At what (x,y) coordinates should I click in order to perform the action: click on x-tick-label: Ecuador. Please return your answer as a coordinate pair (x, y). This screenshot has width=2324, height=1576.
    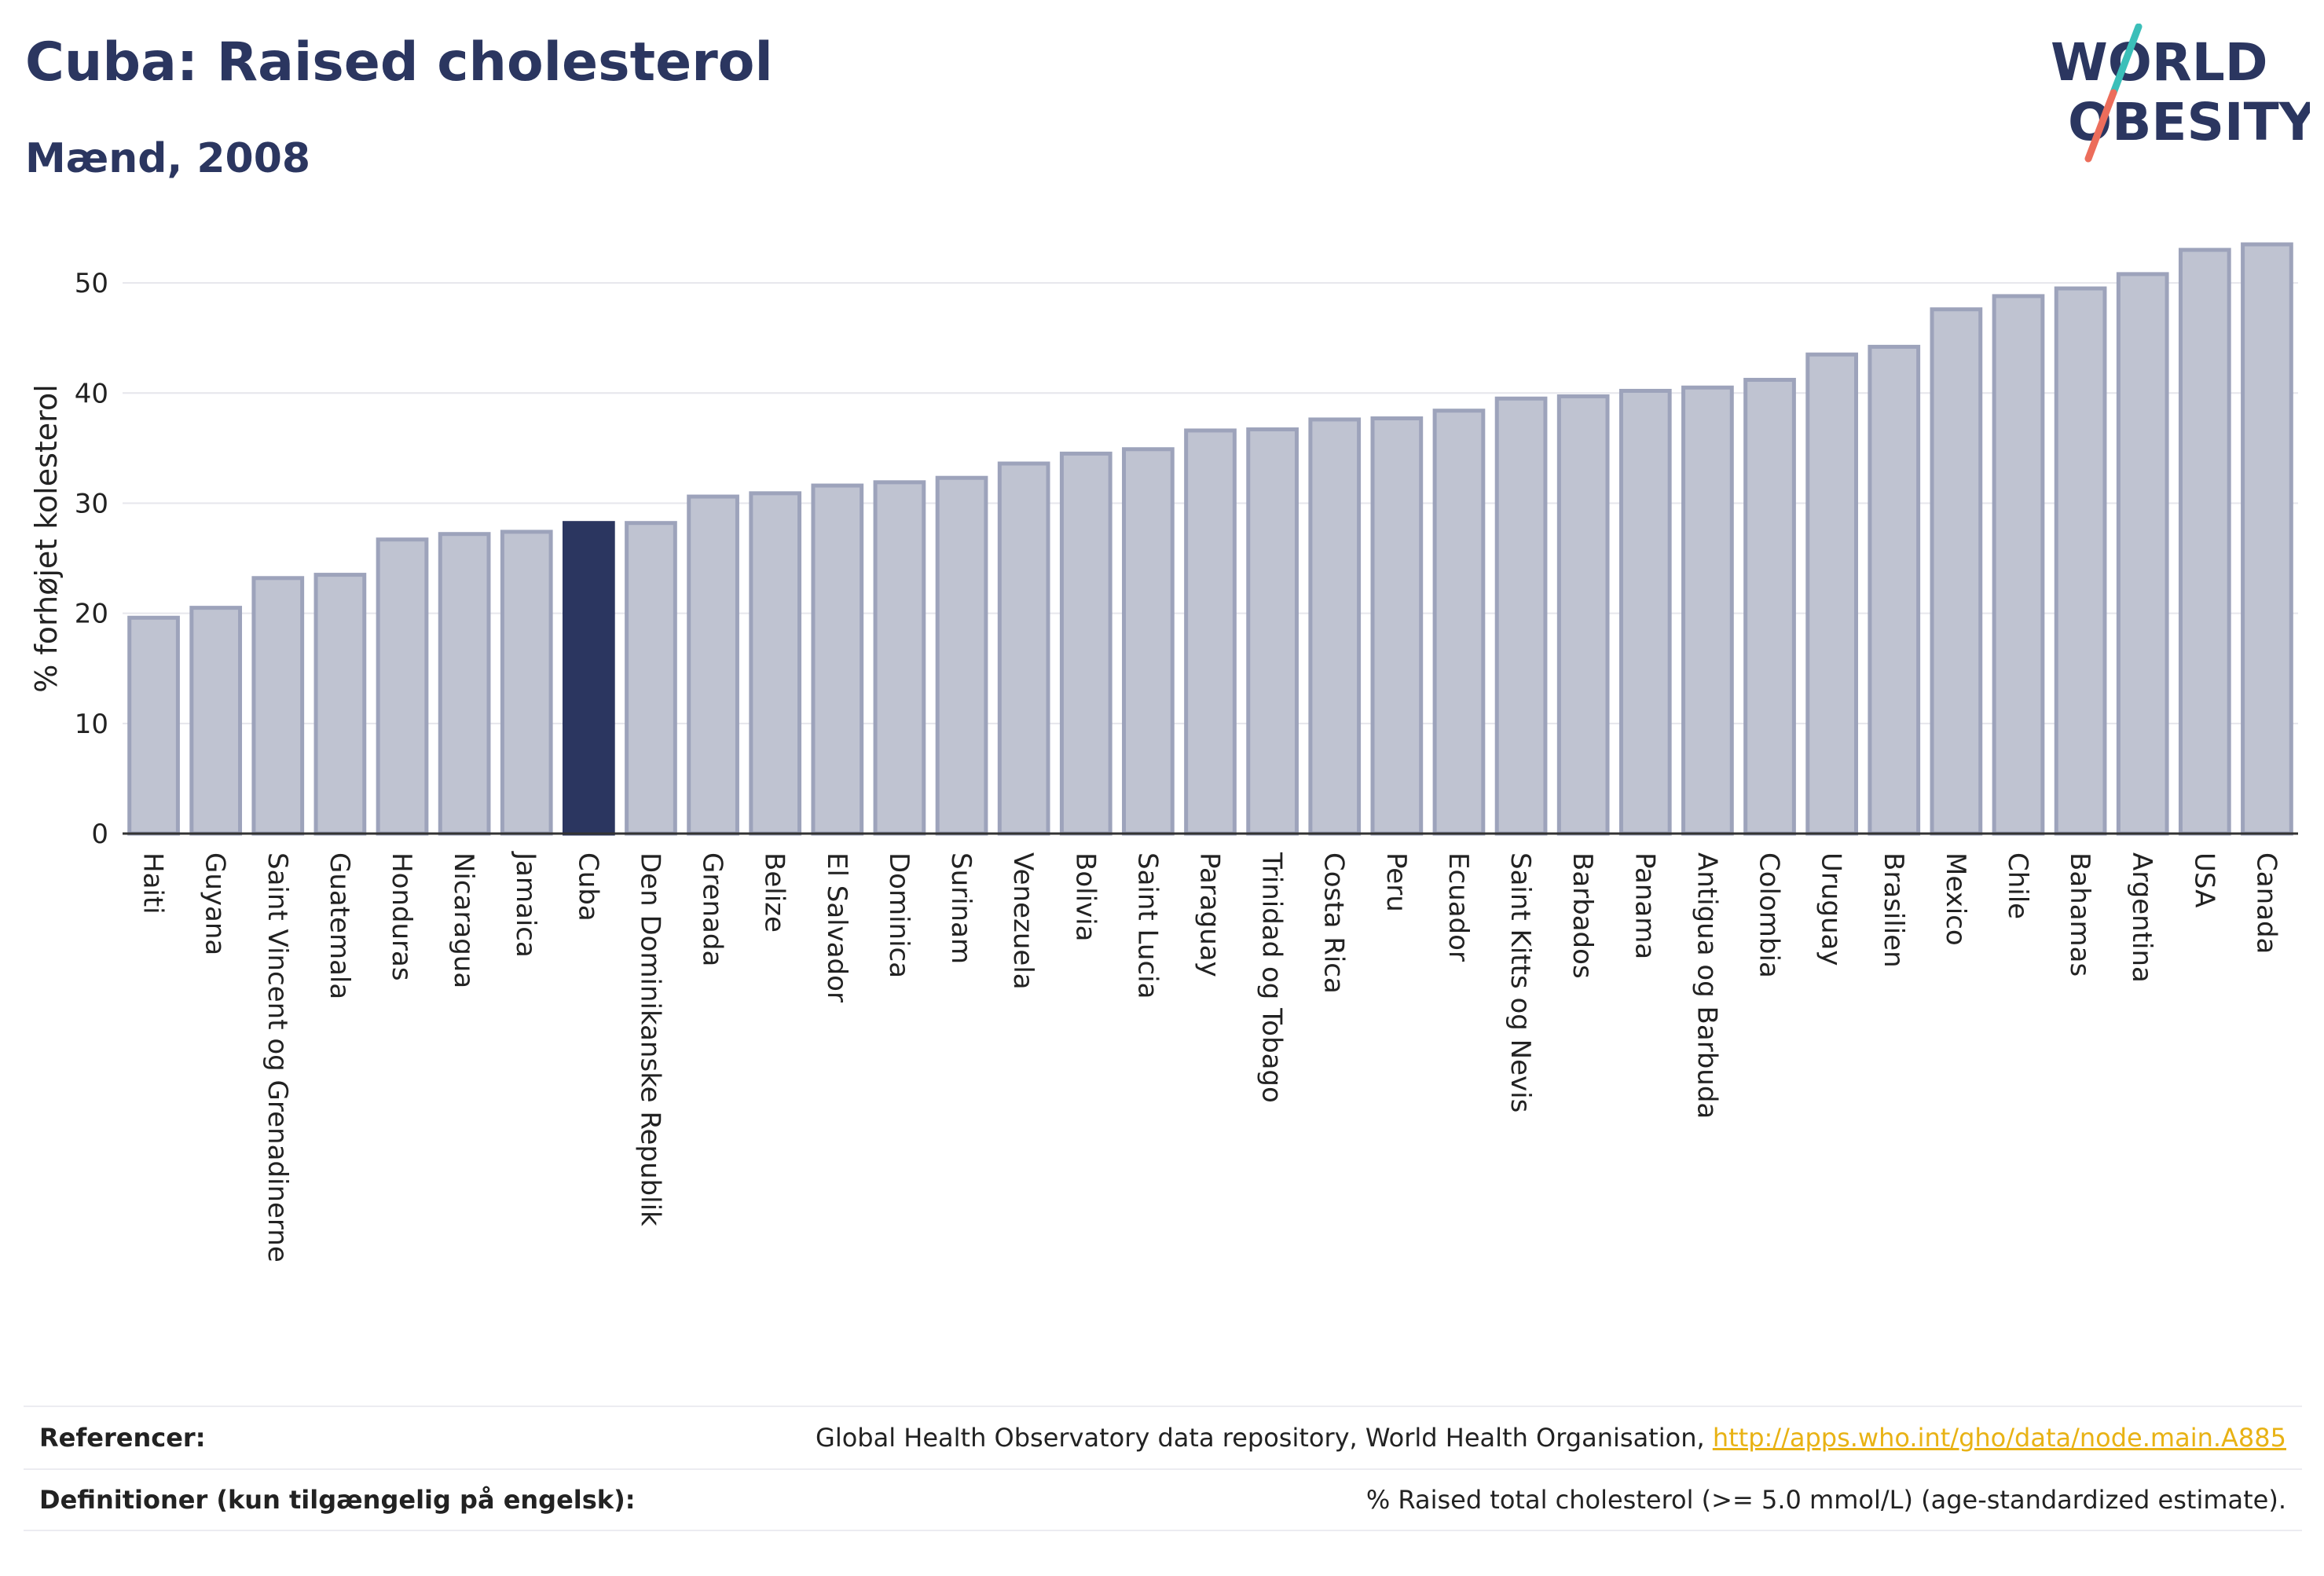
    Looking at the image, I should click on (1458, 907).